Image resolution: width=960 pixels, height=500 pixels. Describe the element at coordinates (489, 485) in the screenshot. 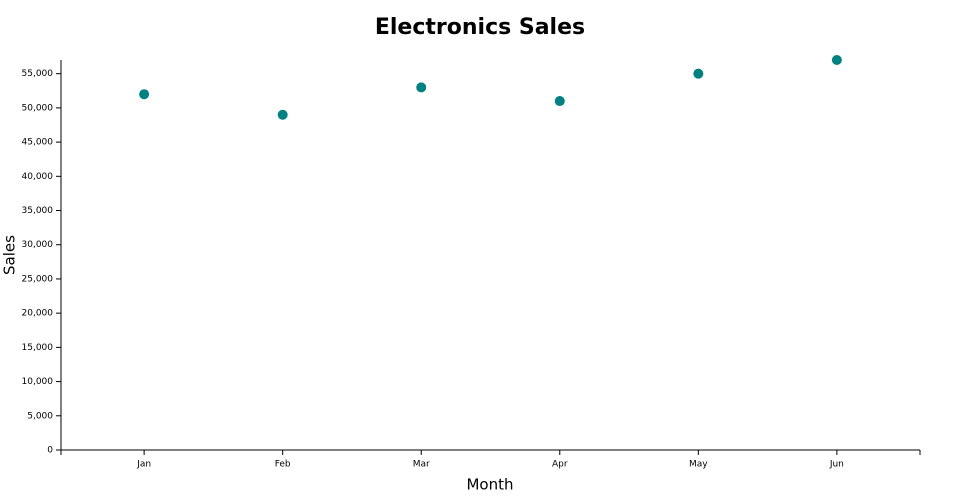

I see `x-axis-label: Month` at that location.